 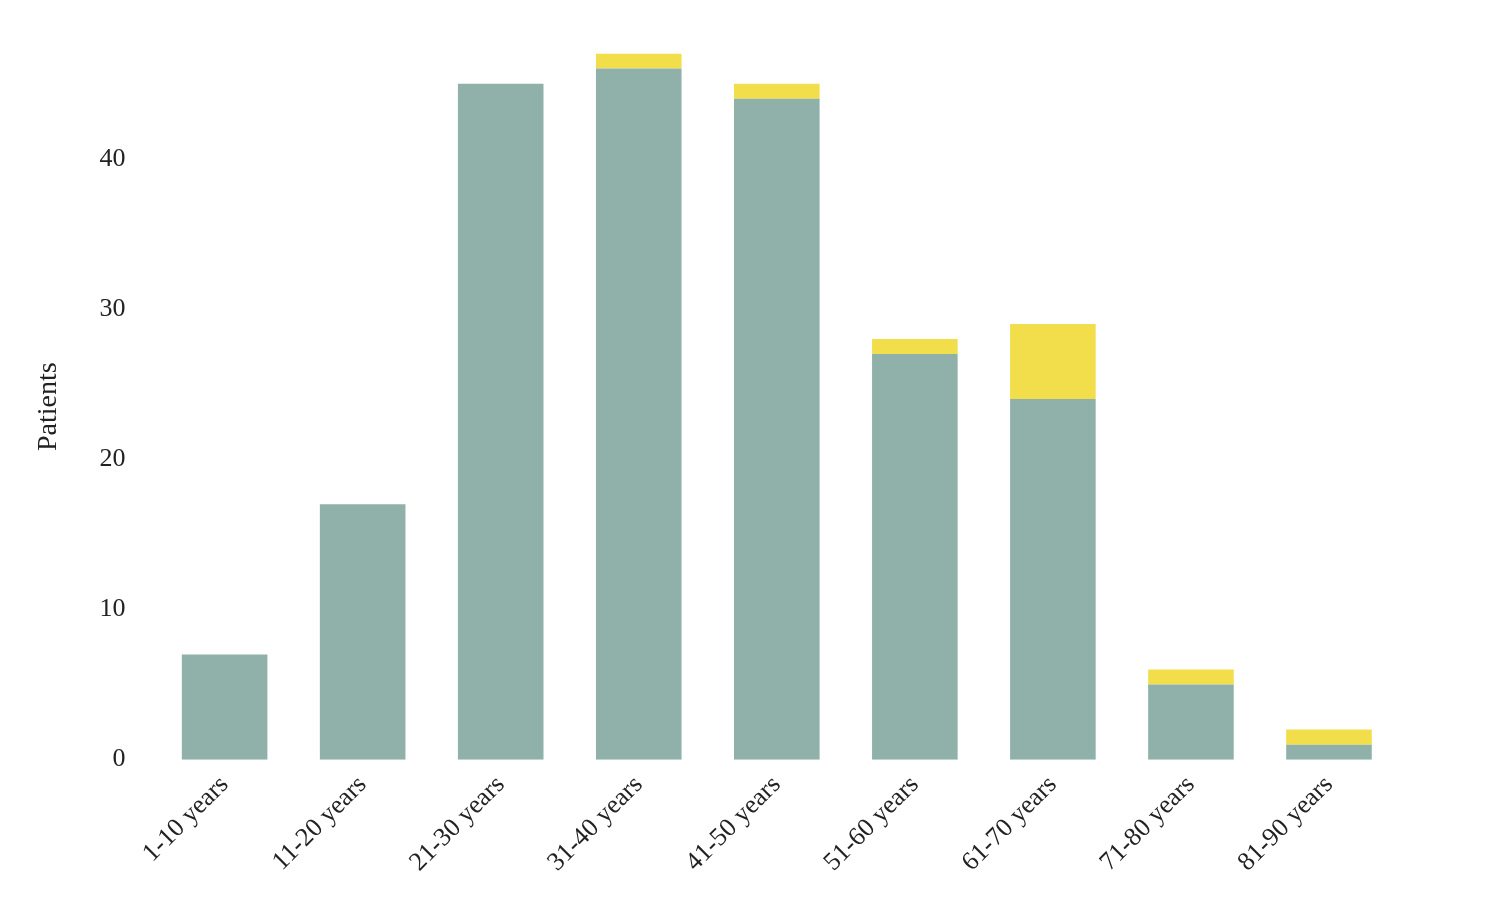 I want to click on y-tick-label: 20, so click(x=112, y=458).